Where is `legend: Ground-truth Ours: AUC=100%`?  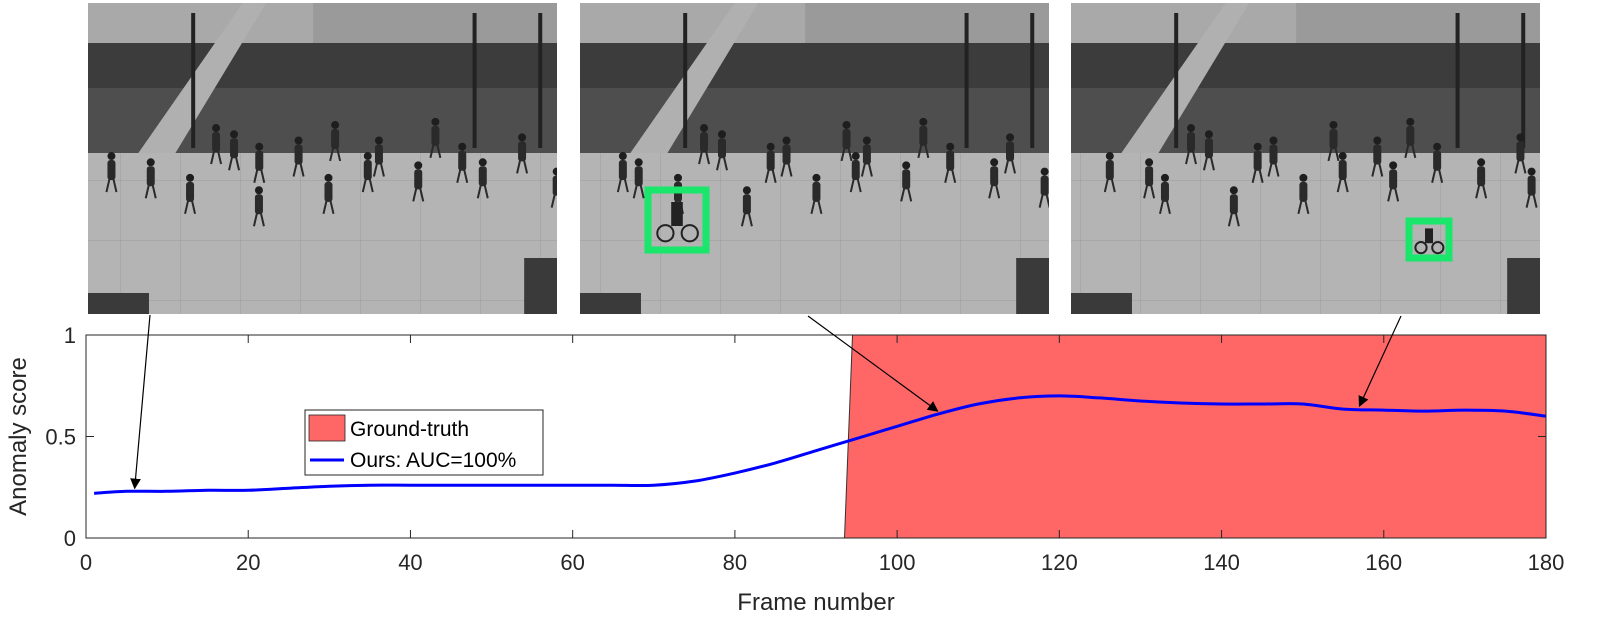
legend: Ground-truth Ours: AUC=100% is located at coordinates (424, 442).